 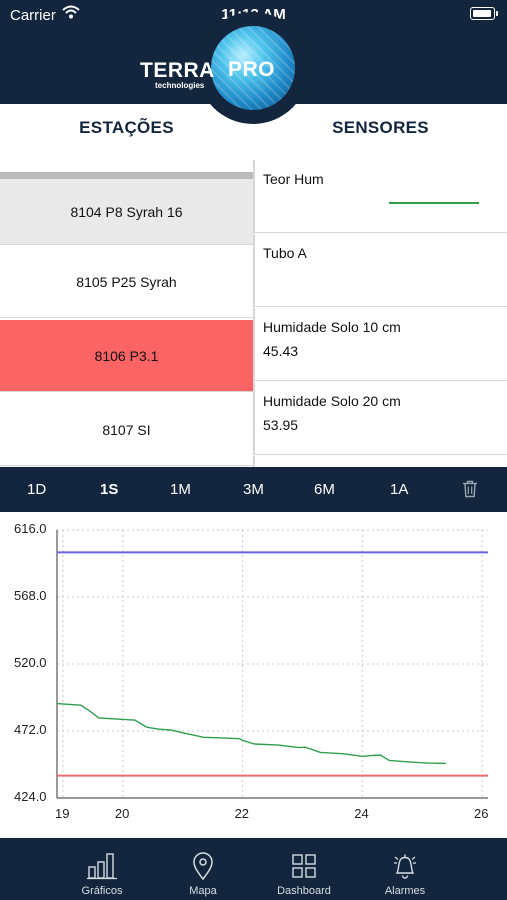 What do you see at coordinates (30, 796) in the screenshot?
I see `y-tick-label: 424.0` at bounding box center [30, 796].